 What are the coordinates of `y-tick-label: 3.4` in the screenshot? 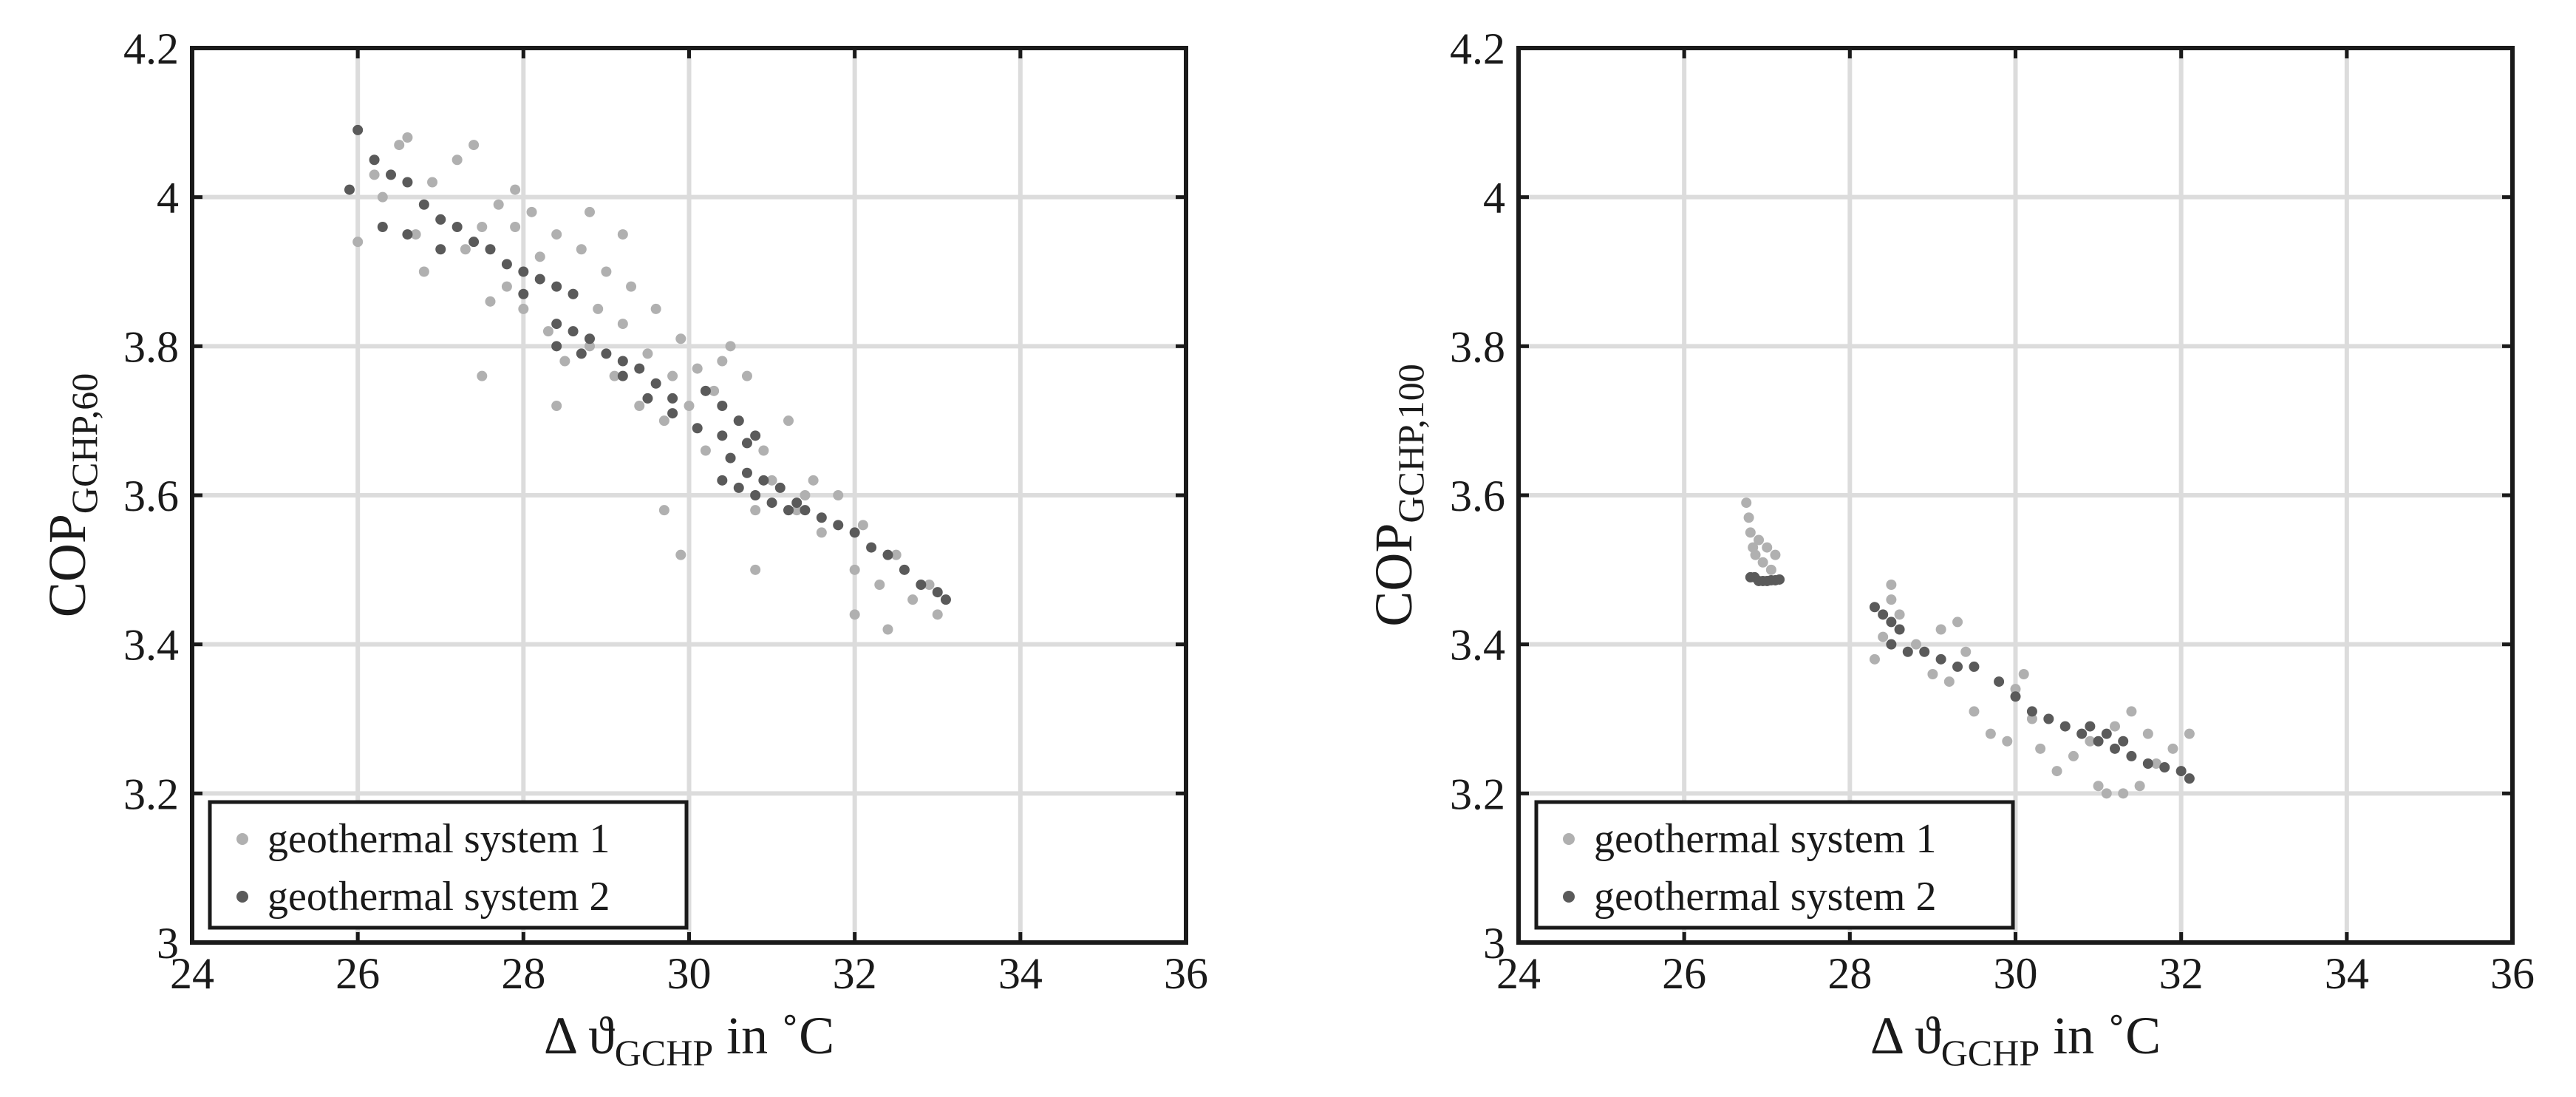 It's located at (151, 646).